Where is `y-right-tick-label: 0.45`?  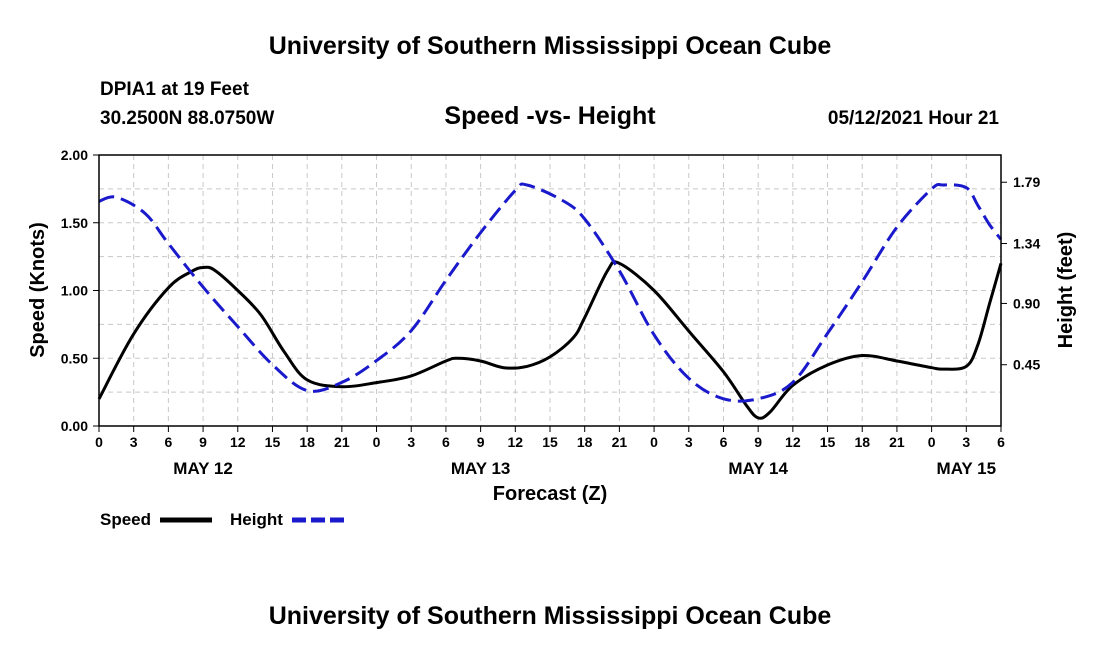 y-right-tick-label: 0.45 is located at coordinates (1026, 365).